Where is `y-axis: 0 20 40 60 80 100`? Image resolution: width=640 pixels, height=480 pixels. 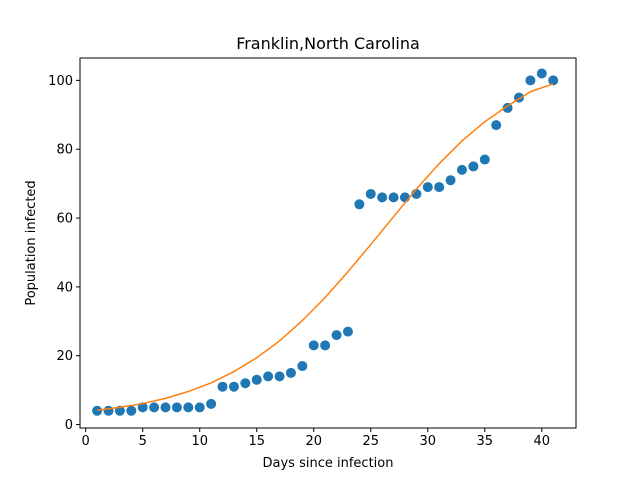
y-axis: 0 20 40 60 80 100 is located at coordinates (64, 253).